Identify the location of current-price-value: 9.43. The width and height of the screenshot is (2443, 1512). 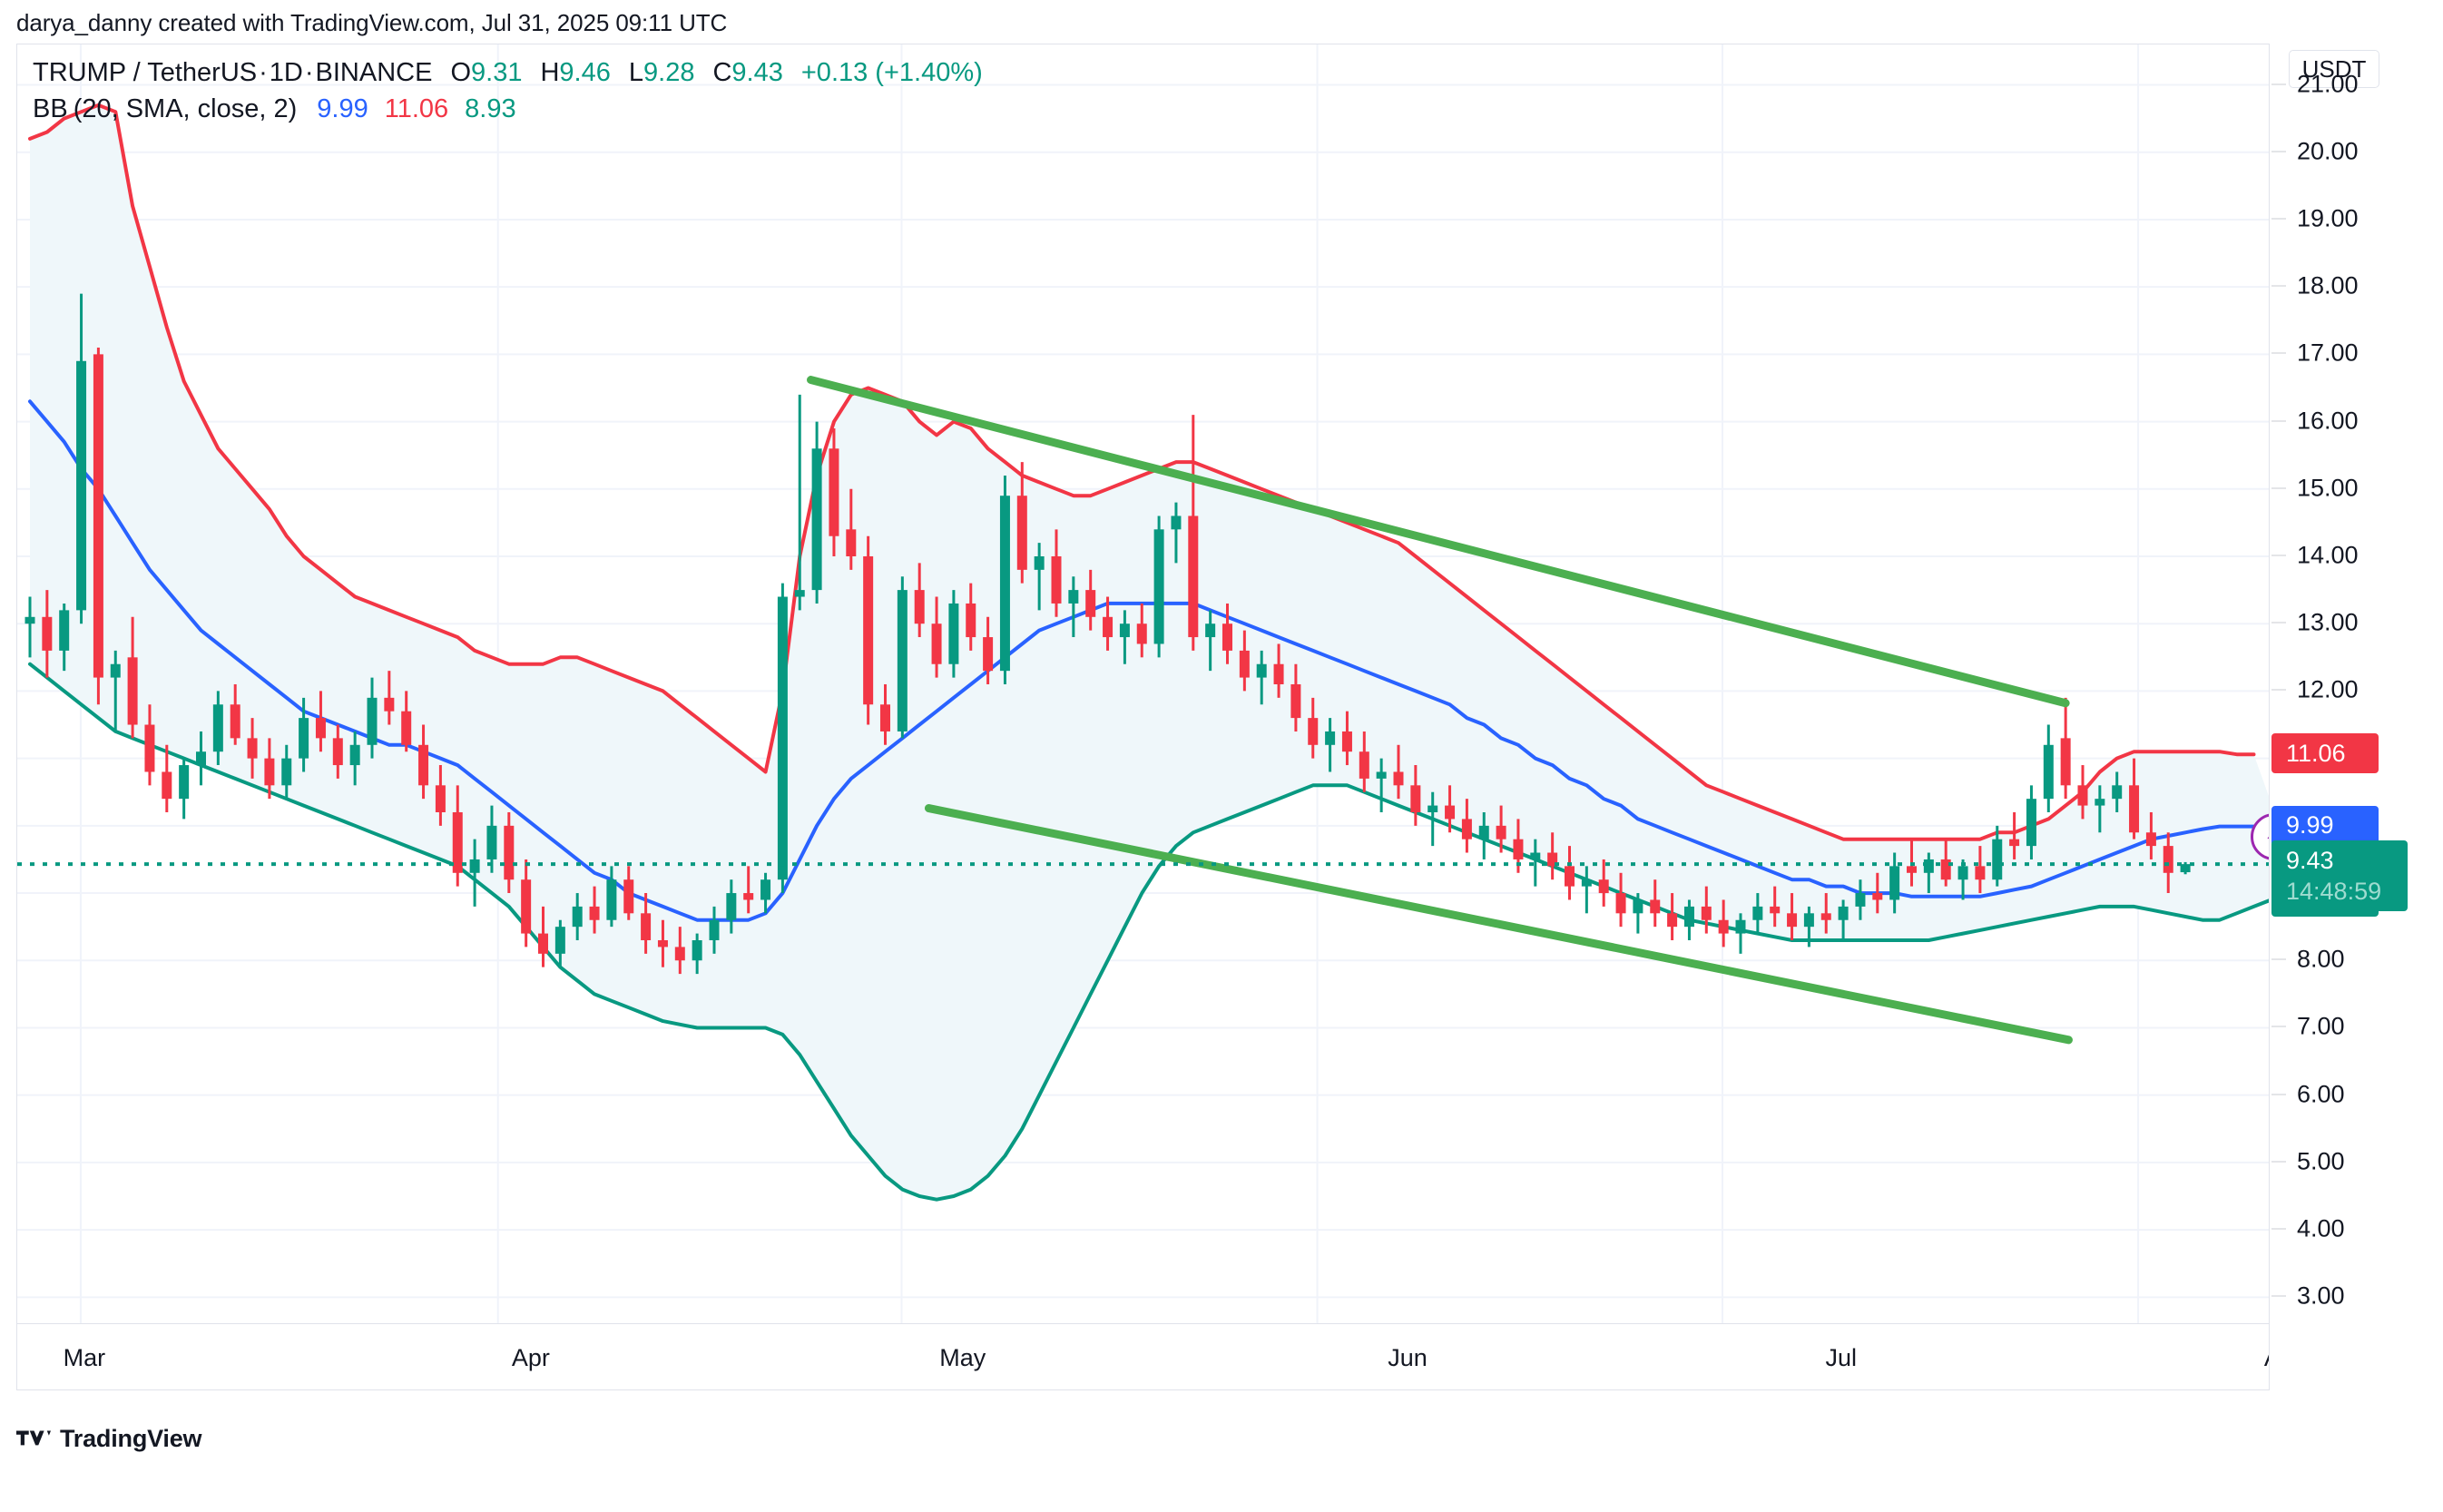
(2310, 861).